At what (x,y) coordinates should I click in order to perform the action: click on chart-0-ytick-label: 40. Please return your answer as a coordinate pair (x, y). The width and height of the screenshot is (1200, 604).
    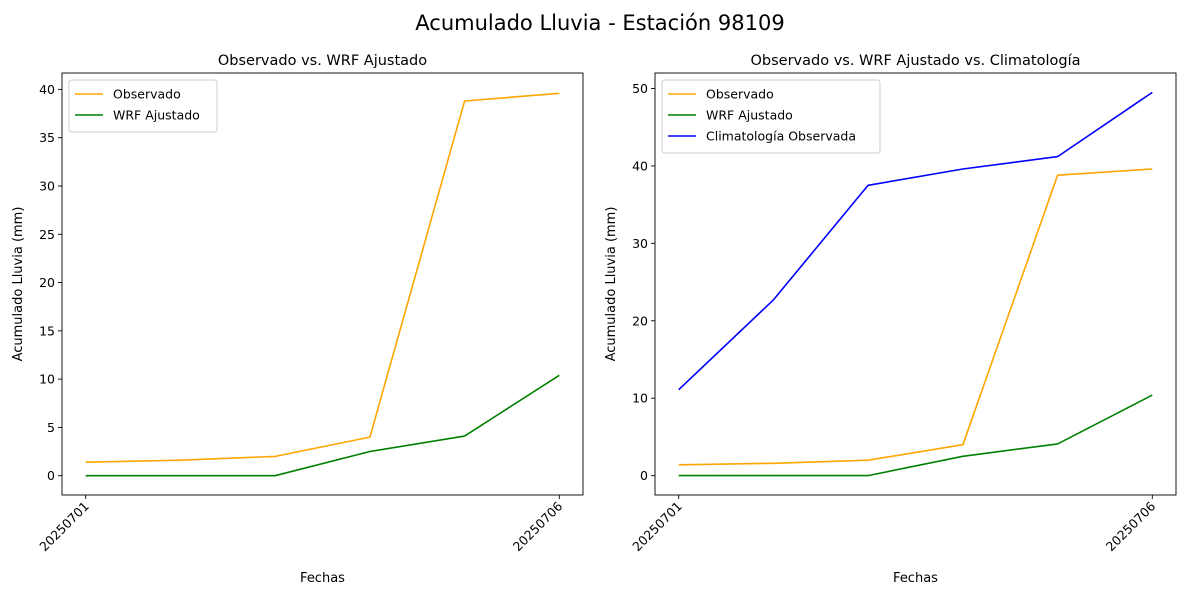
    Looking at the image, I should click on (47, 89).